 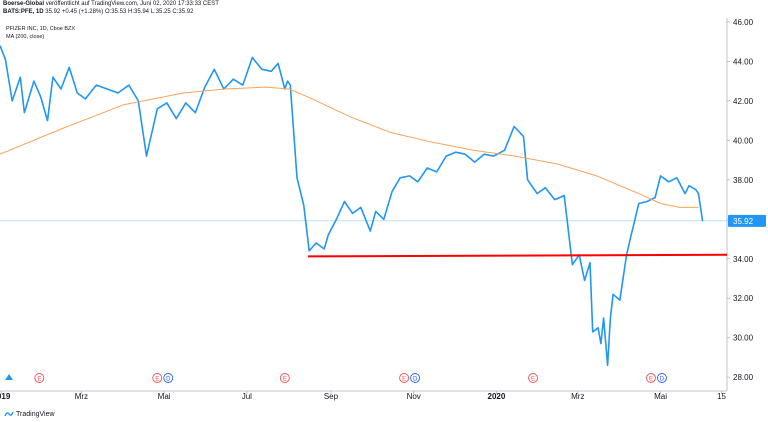 What do you see at coordinates (721, 396) in the screenshot?
I see `x-tick-label: 15` at bounding box center [721, 396].